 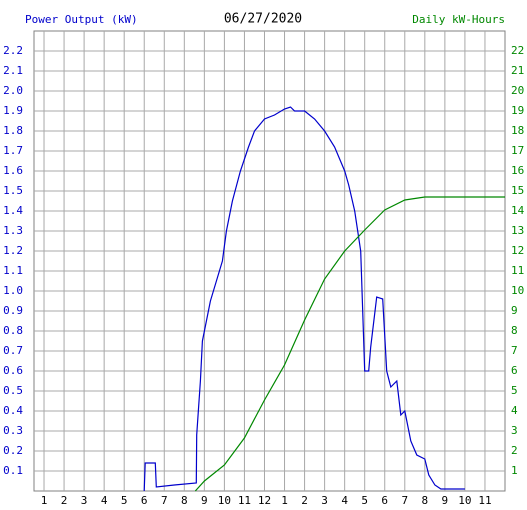 What do you see at coordinates (517, 130) in the screenshot?
I see `y2-tick-label: 18` at bounding box center [517, 130].